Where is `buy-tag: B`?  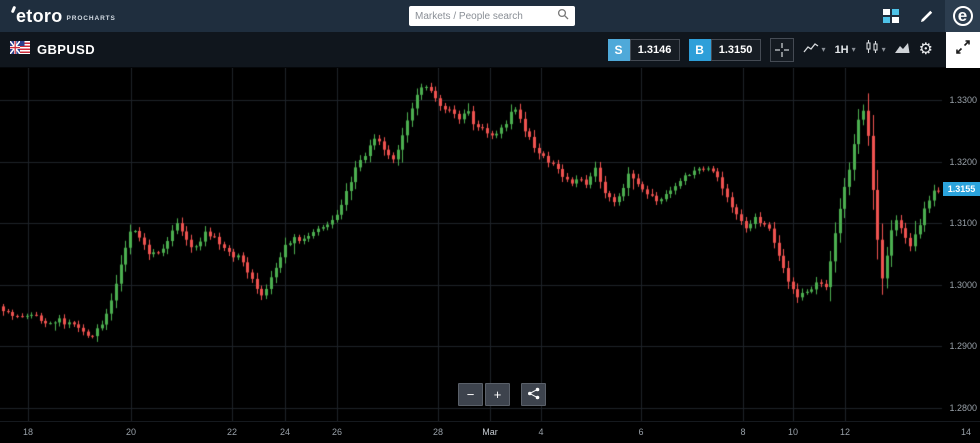
buy-tag: B is located at coordinates (699, 49).